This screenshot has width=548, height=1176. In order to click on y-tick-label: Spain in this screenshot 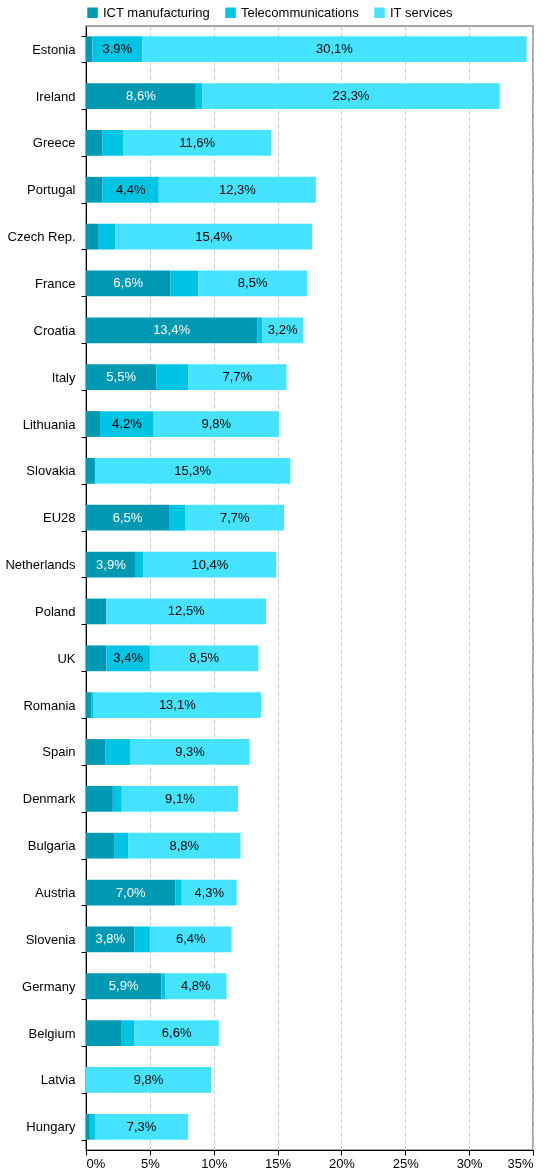, I will do `click(59, 752)`.